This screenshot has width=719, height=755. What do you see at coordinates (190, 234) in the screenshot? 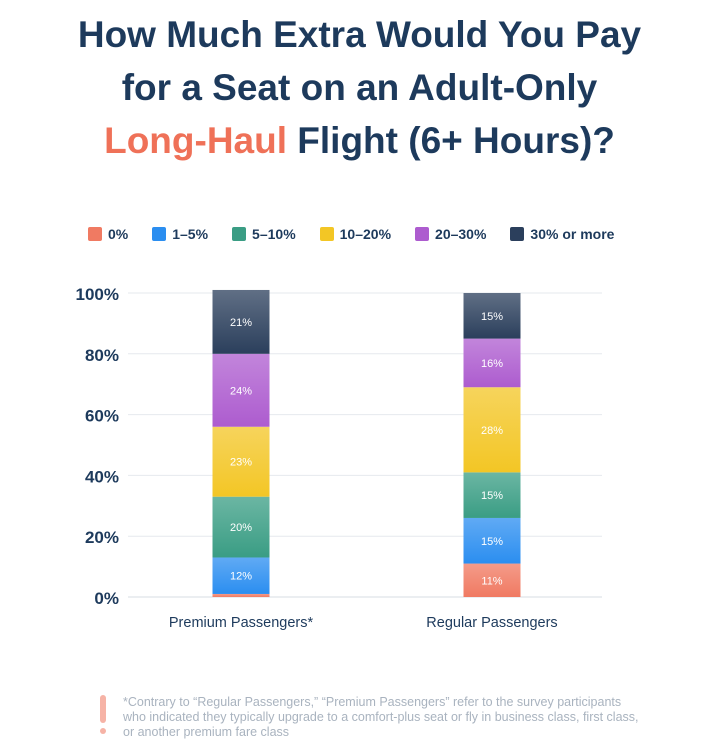
I see `legend-label: 1–5%` at bounding box center [190, 234].